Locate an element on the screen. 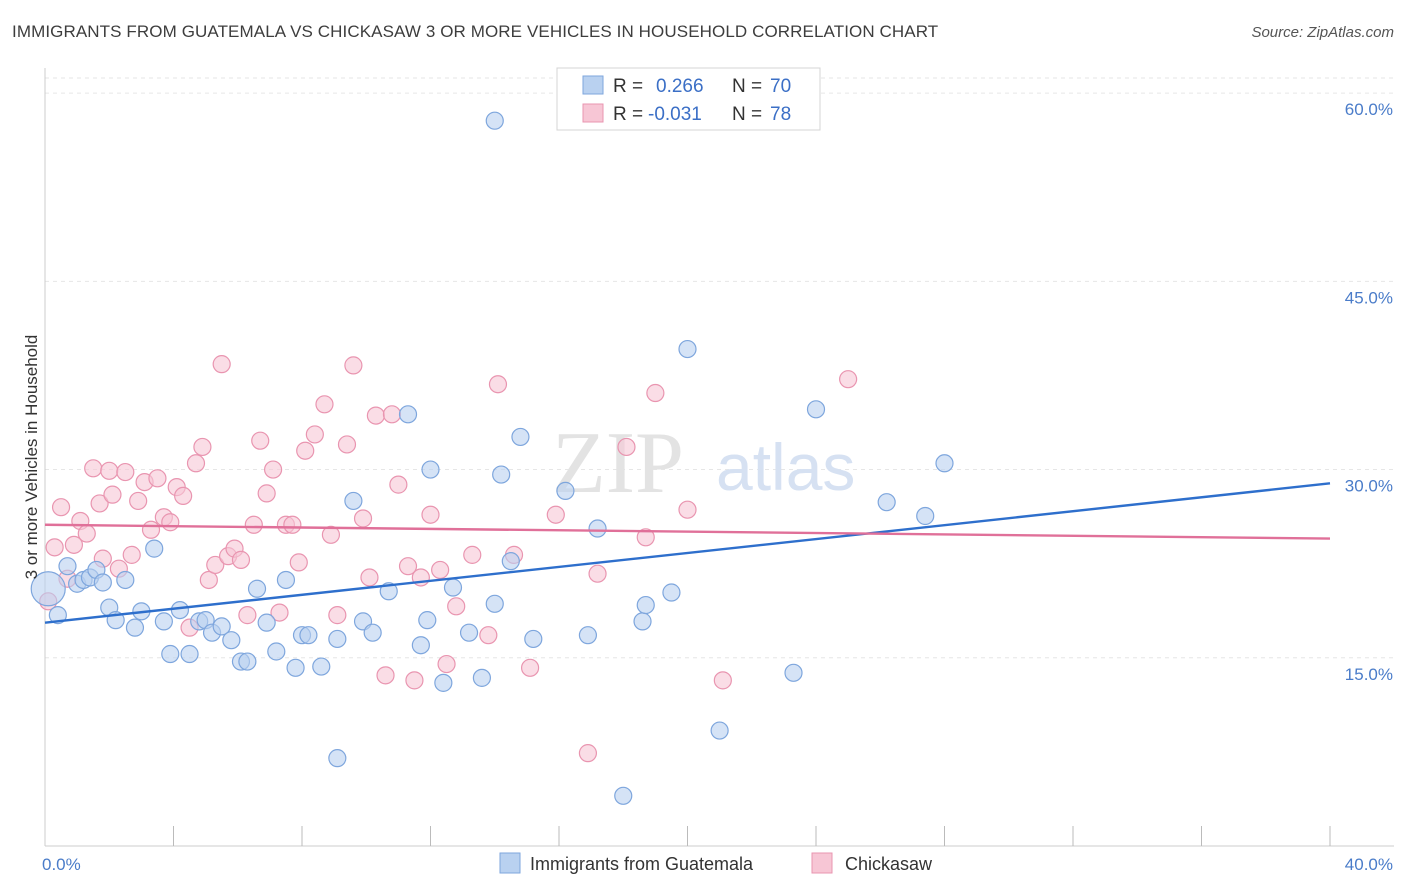 Image resolution: width=1406 pixels, height=892 pixels. watermark: ZIP atlas is located at coordinates (703, 463).